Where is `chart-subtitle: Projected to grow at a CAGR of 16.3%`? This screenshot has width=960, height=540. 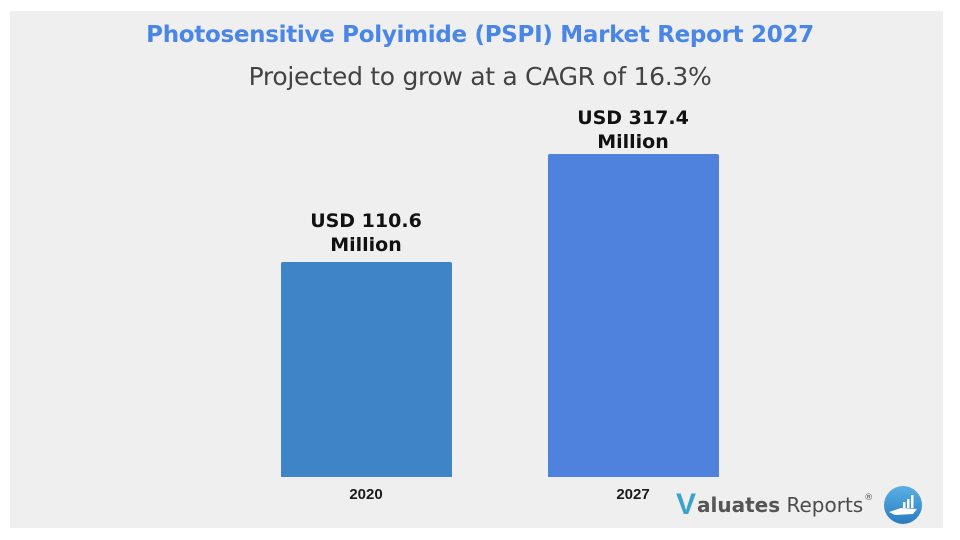 chart-subtitle: Projected to grow at a CAGR of 16.3% is located at coordinates (480, 76).